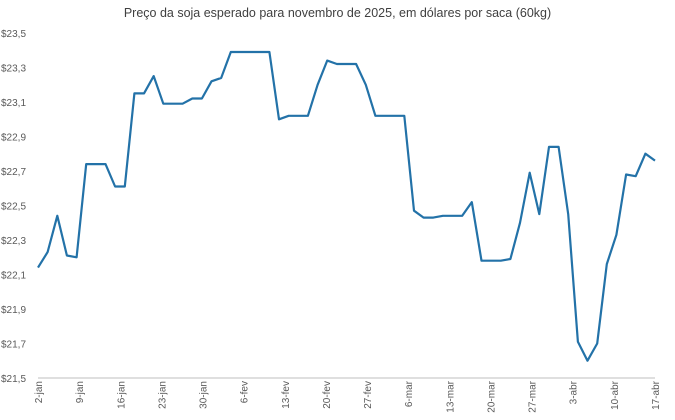 This screenshot has width=675, height=420. I want to click on y-tick-label: $22,3, so click(13, 241).